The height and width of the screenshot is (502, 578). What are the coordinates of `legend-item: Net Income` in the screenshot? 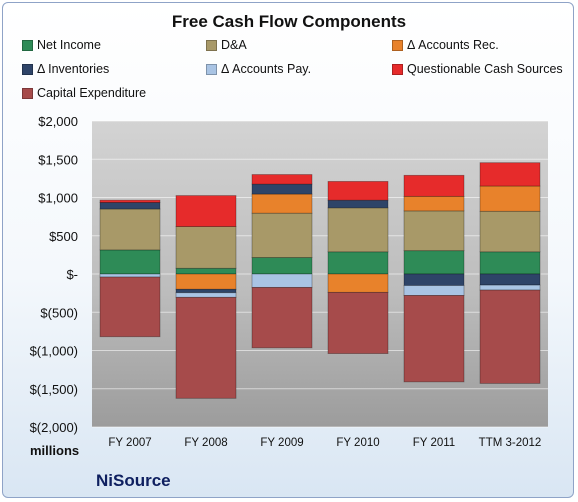 It's located at (61, 45).